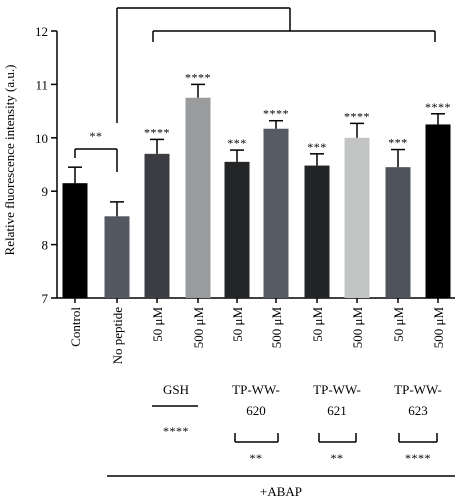 Image resolution: width=459 pixels, height=500 pixels. I want to click on significance-labels: *****************************, so click(297, 111).